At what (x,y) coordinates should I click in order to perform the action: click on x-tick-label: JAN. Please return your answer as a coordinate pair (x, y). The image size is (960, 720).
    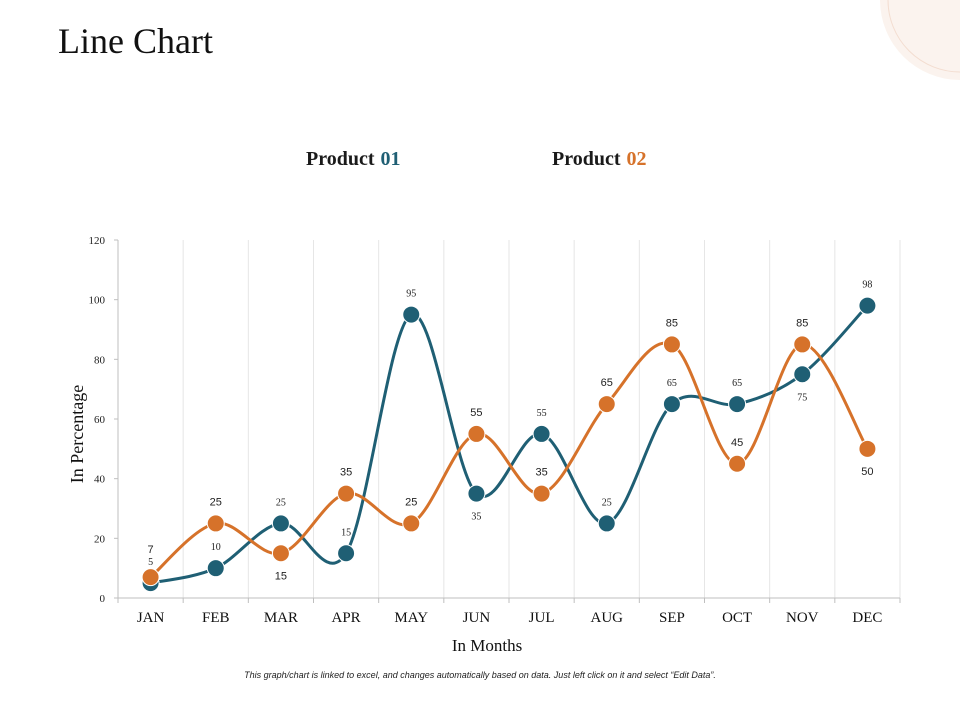
    Looking at the image, I should click on (151, 618).